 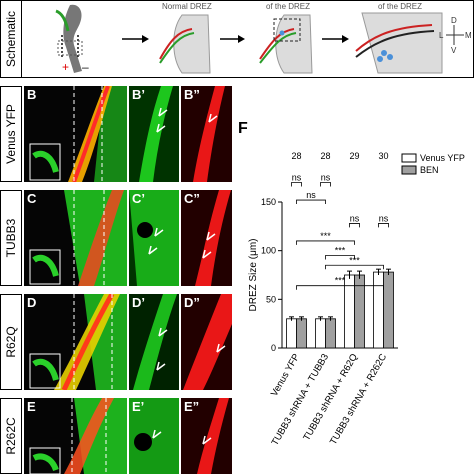 I want to click on panel-b-double-prime: B”, so click(x=206, y=134).